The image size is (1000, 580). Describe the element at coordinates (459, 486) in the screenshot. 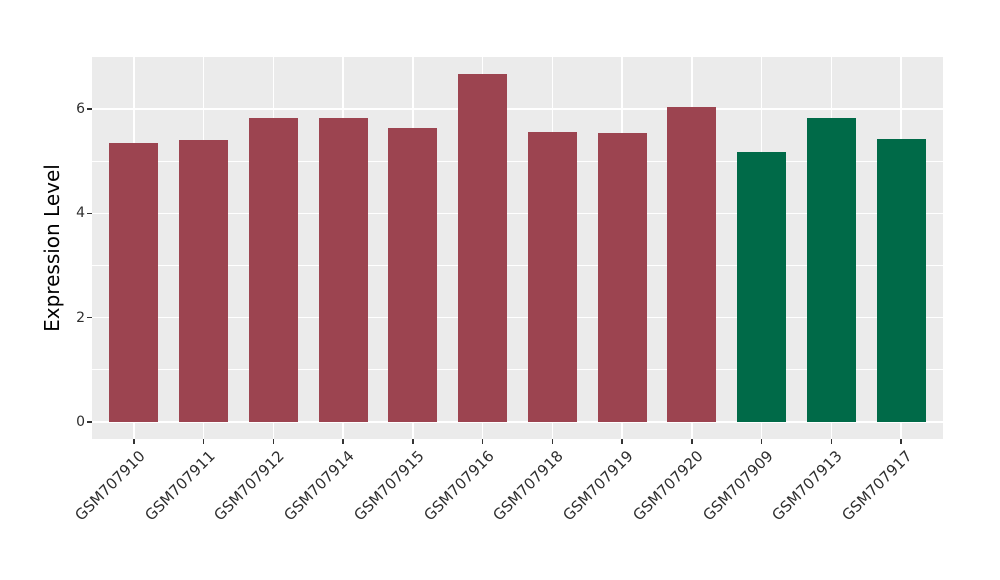

I see `x-tick-label-GSM707916: GSM707916` at that location.